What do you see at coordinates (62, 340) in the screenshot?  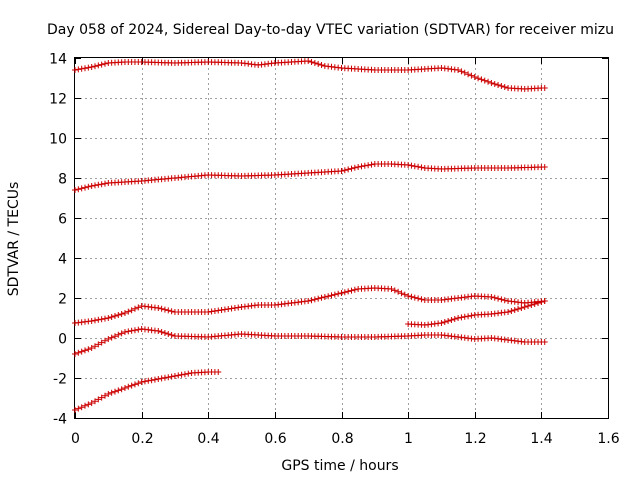 I see `y-tick-label: 0` at bounding box center [62, 340].